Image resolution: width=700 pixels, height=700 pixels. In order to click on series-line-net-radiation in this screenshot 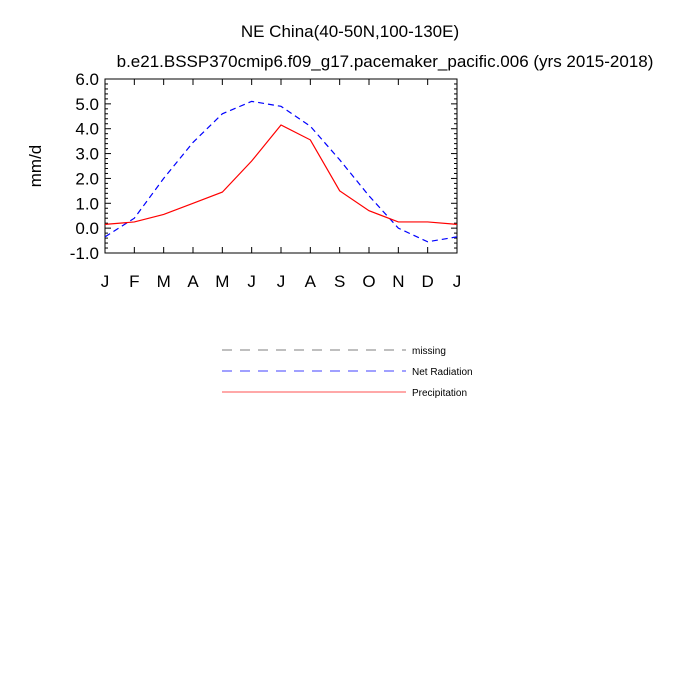, I will do `click(281, 171)`.